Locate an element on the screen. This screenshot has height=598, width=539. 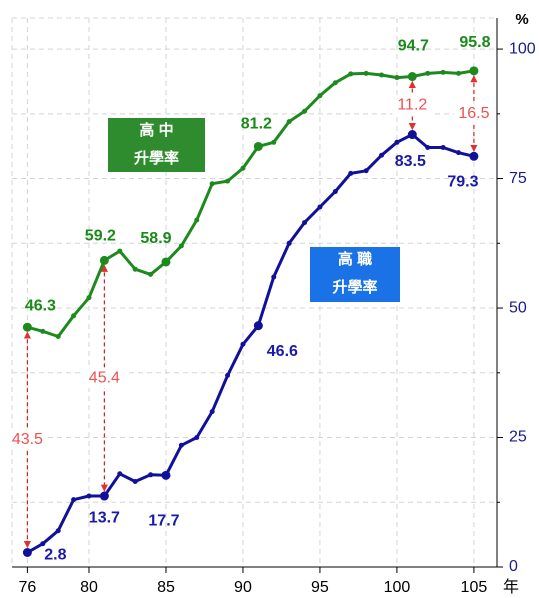
gap-label: 45.4 is located at coordinates (104, 377).